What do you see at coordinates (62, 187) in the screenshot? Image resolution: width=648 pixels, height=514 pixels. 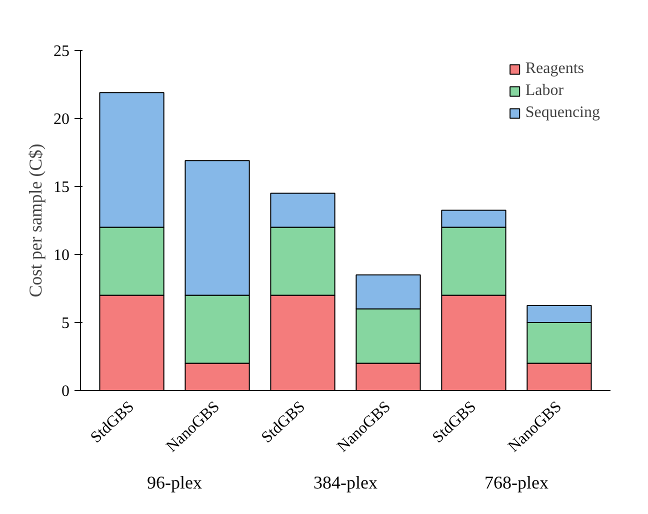 I see `y-tick-label: 15` at bounding box center [62, 187].